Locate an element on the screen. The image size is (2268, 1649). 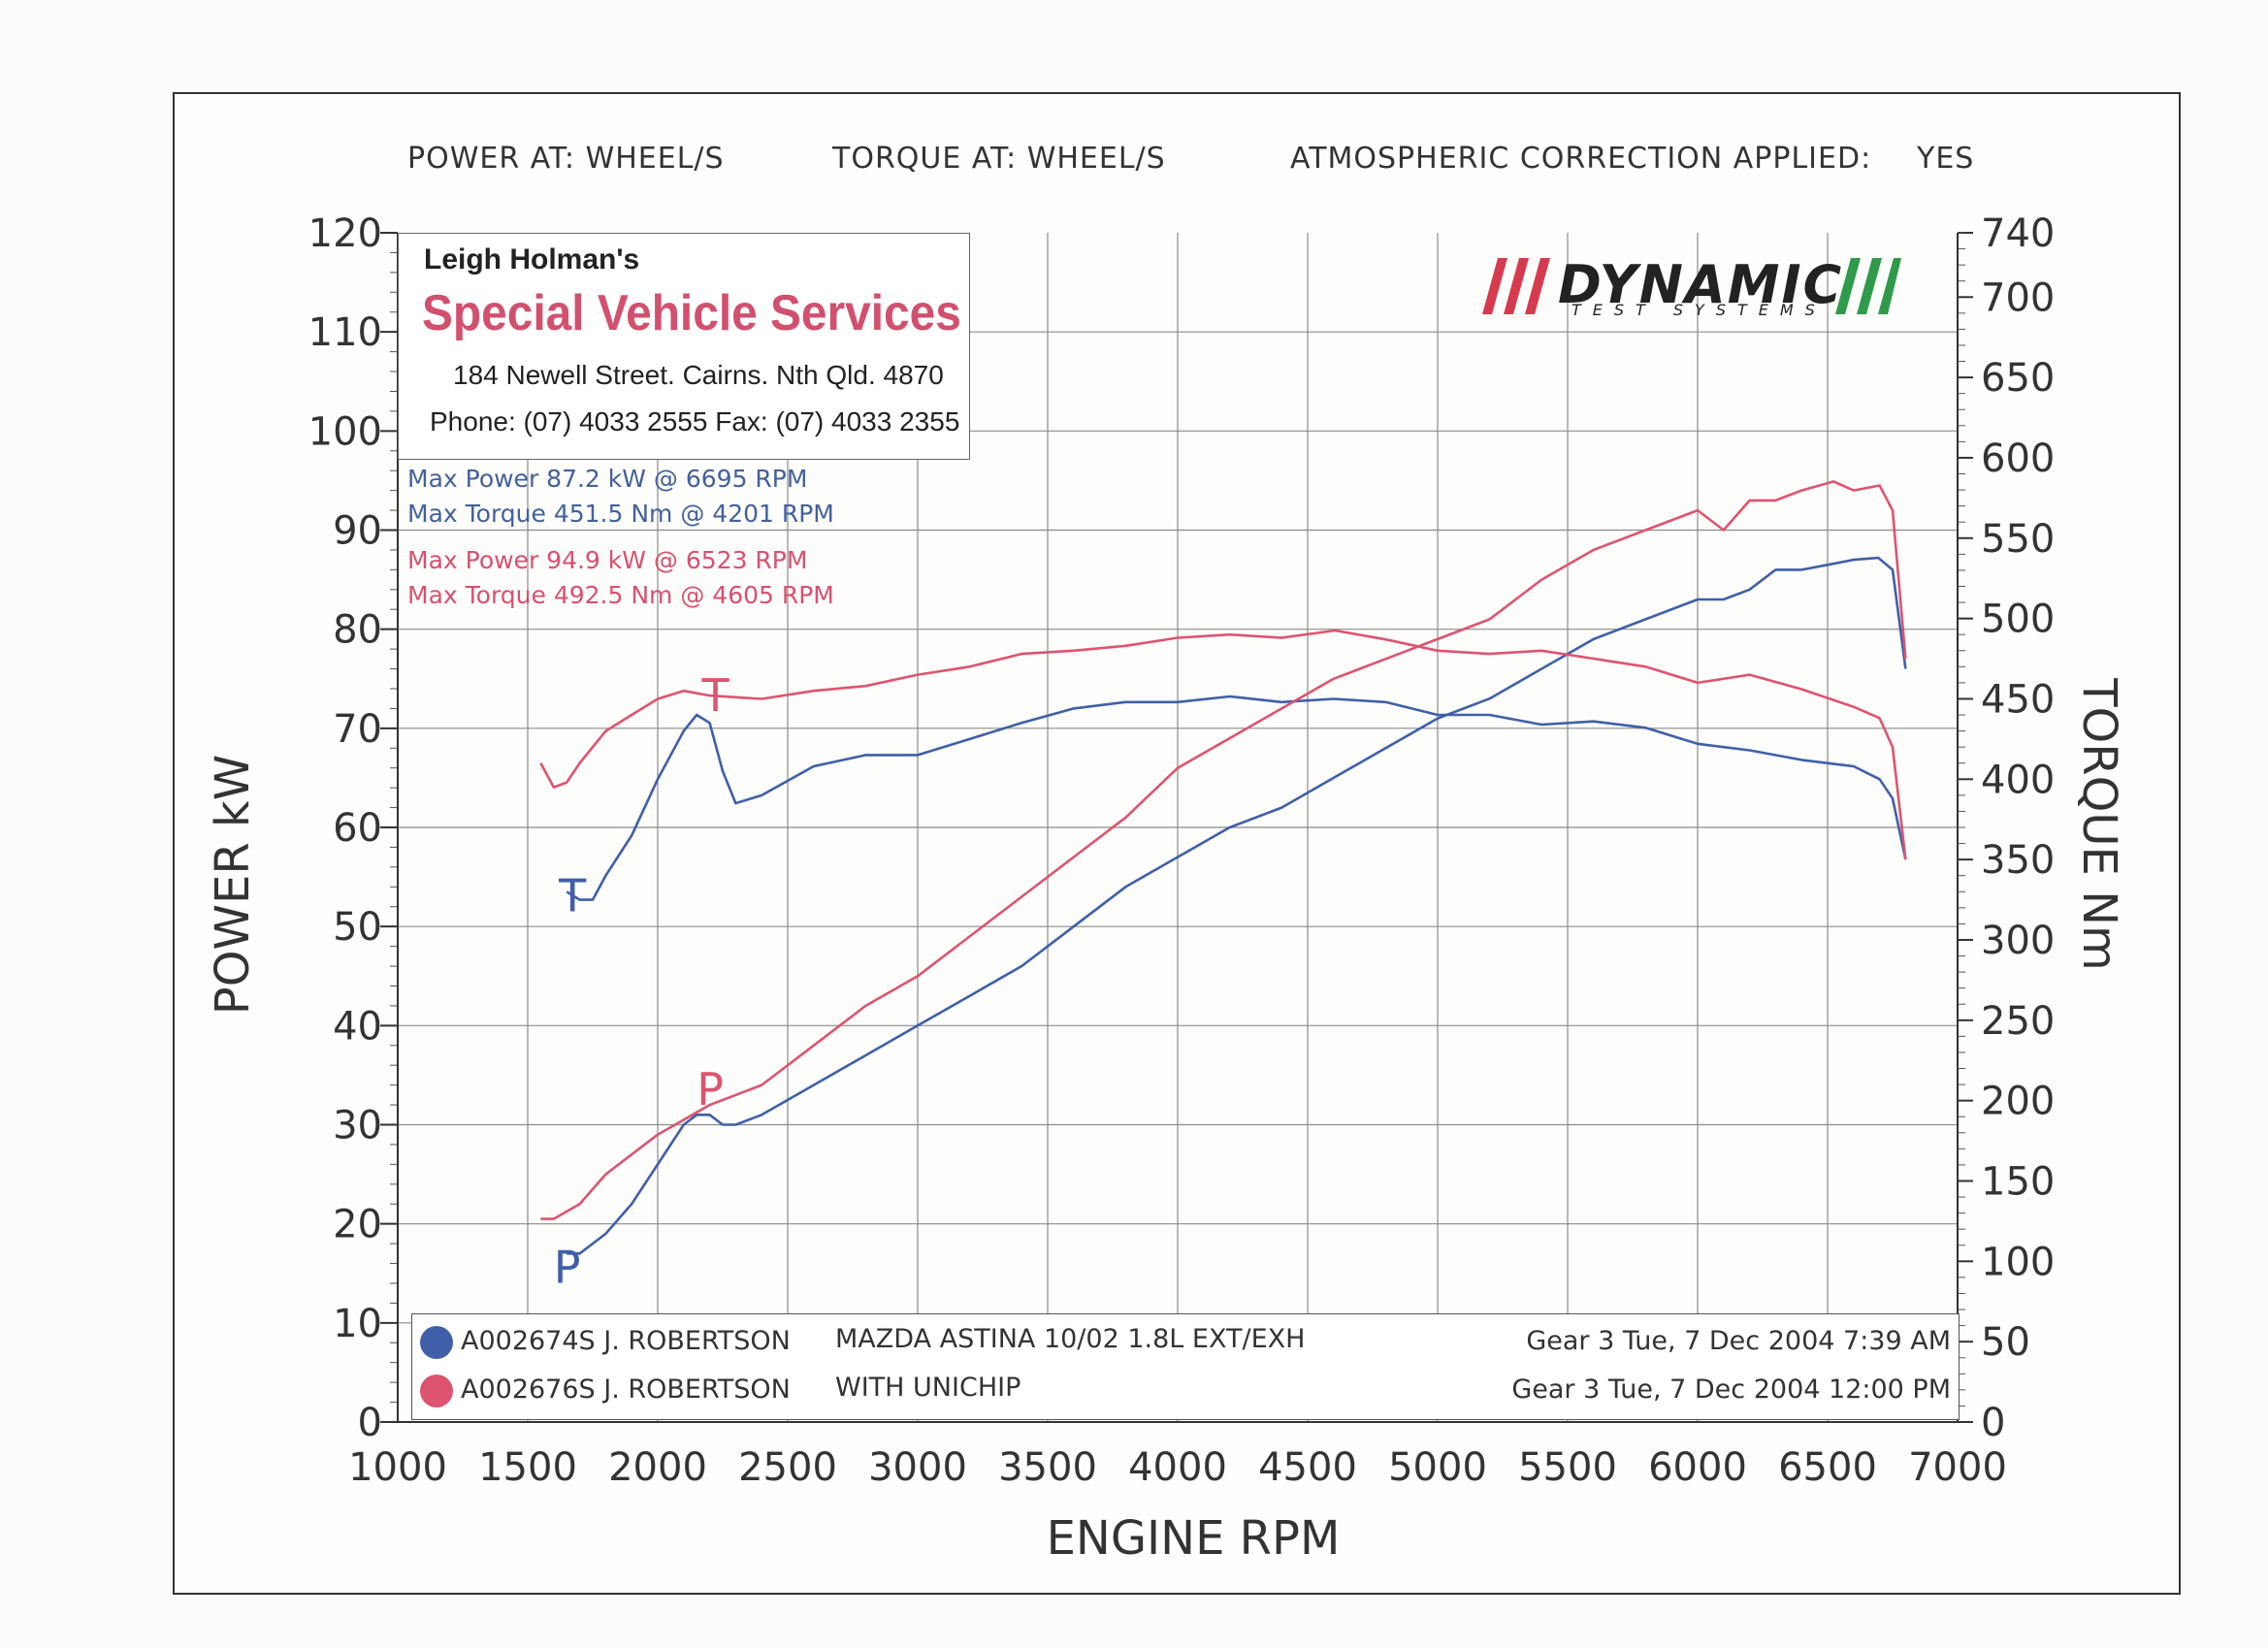
y-tick-label: 10 is located at coordinates (357, 1324).